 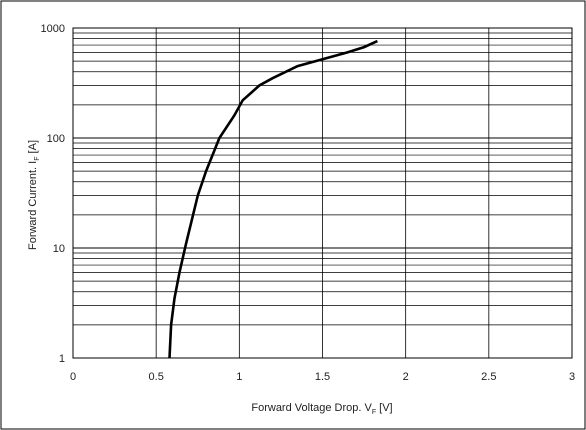 I want to click on y-axis: 1 10 100 1000, so click(x=53, y=194).